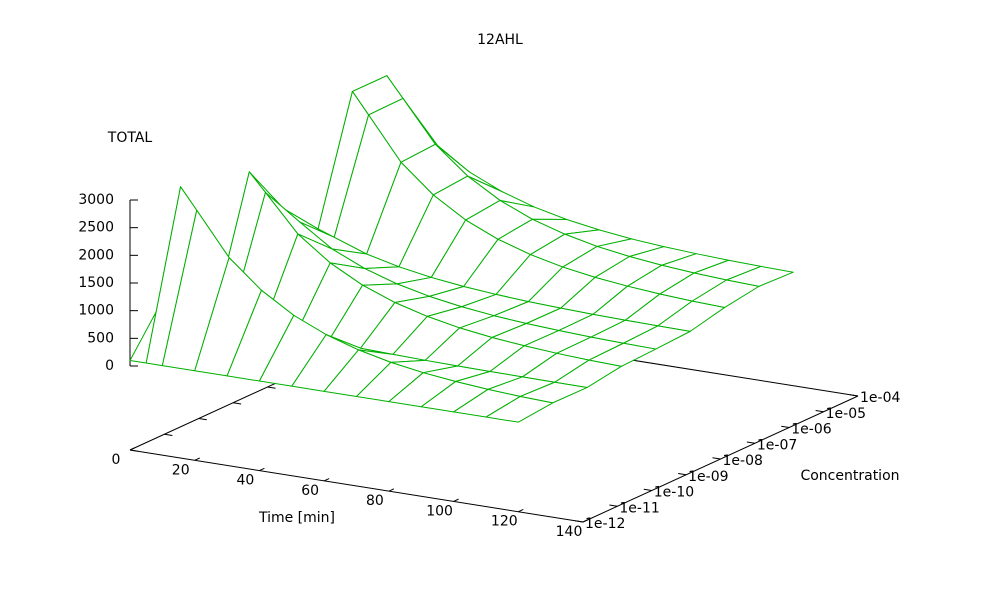 The width and height of the screenshot is (1000, 603). Describe the element at coordinates (181, 470) in the screenshot. I see `x-tick-label: 20` at that location.